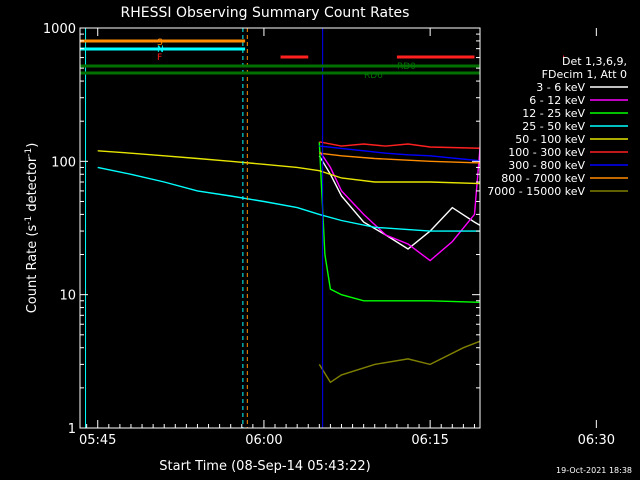 The image size is (640, 480). I want to click on legend-label-5: 100 - 300 keV, so click(546, 152).